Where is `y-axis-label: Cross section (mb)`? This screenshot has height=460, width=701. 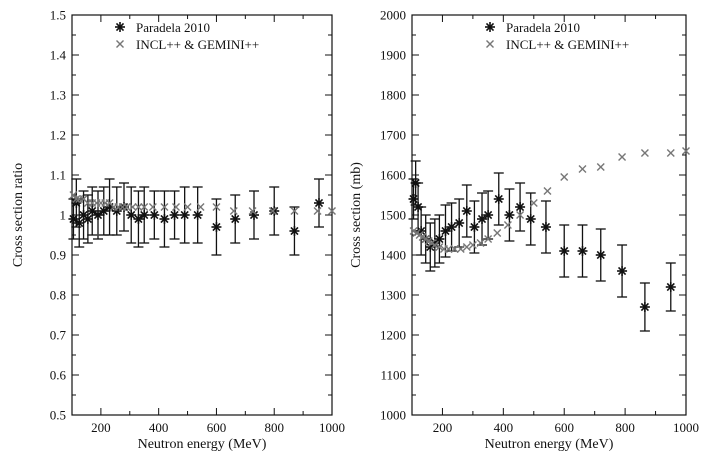 y-axis-label: Cross section (mb) is located at coordinates (356, 215).